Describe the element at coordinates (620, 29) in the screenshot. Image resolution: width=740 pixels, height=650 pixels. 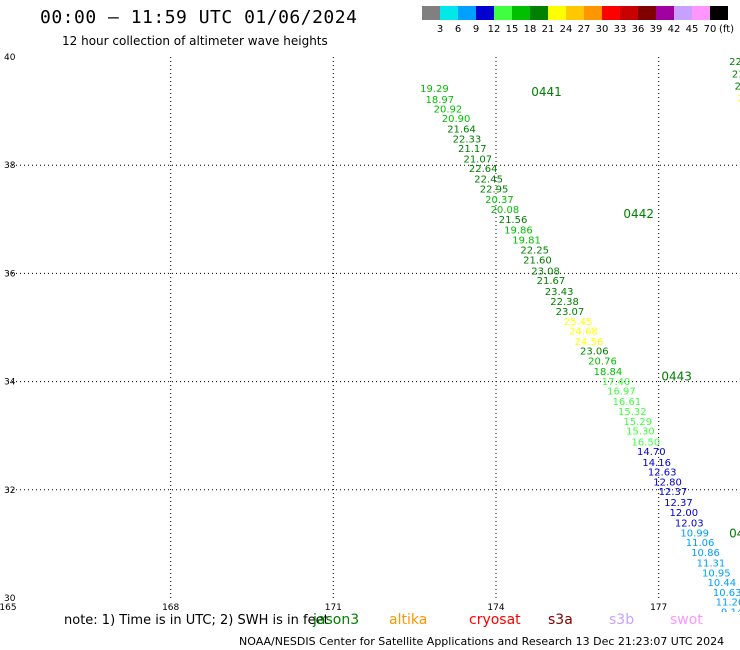
I see `legend-label: 33` at that location.